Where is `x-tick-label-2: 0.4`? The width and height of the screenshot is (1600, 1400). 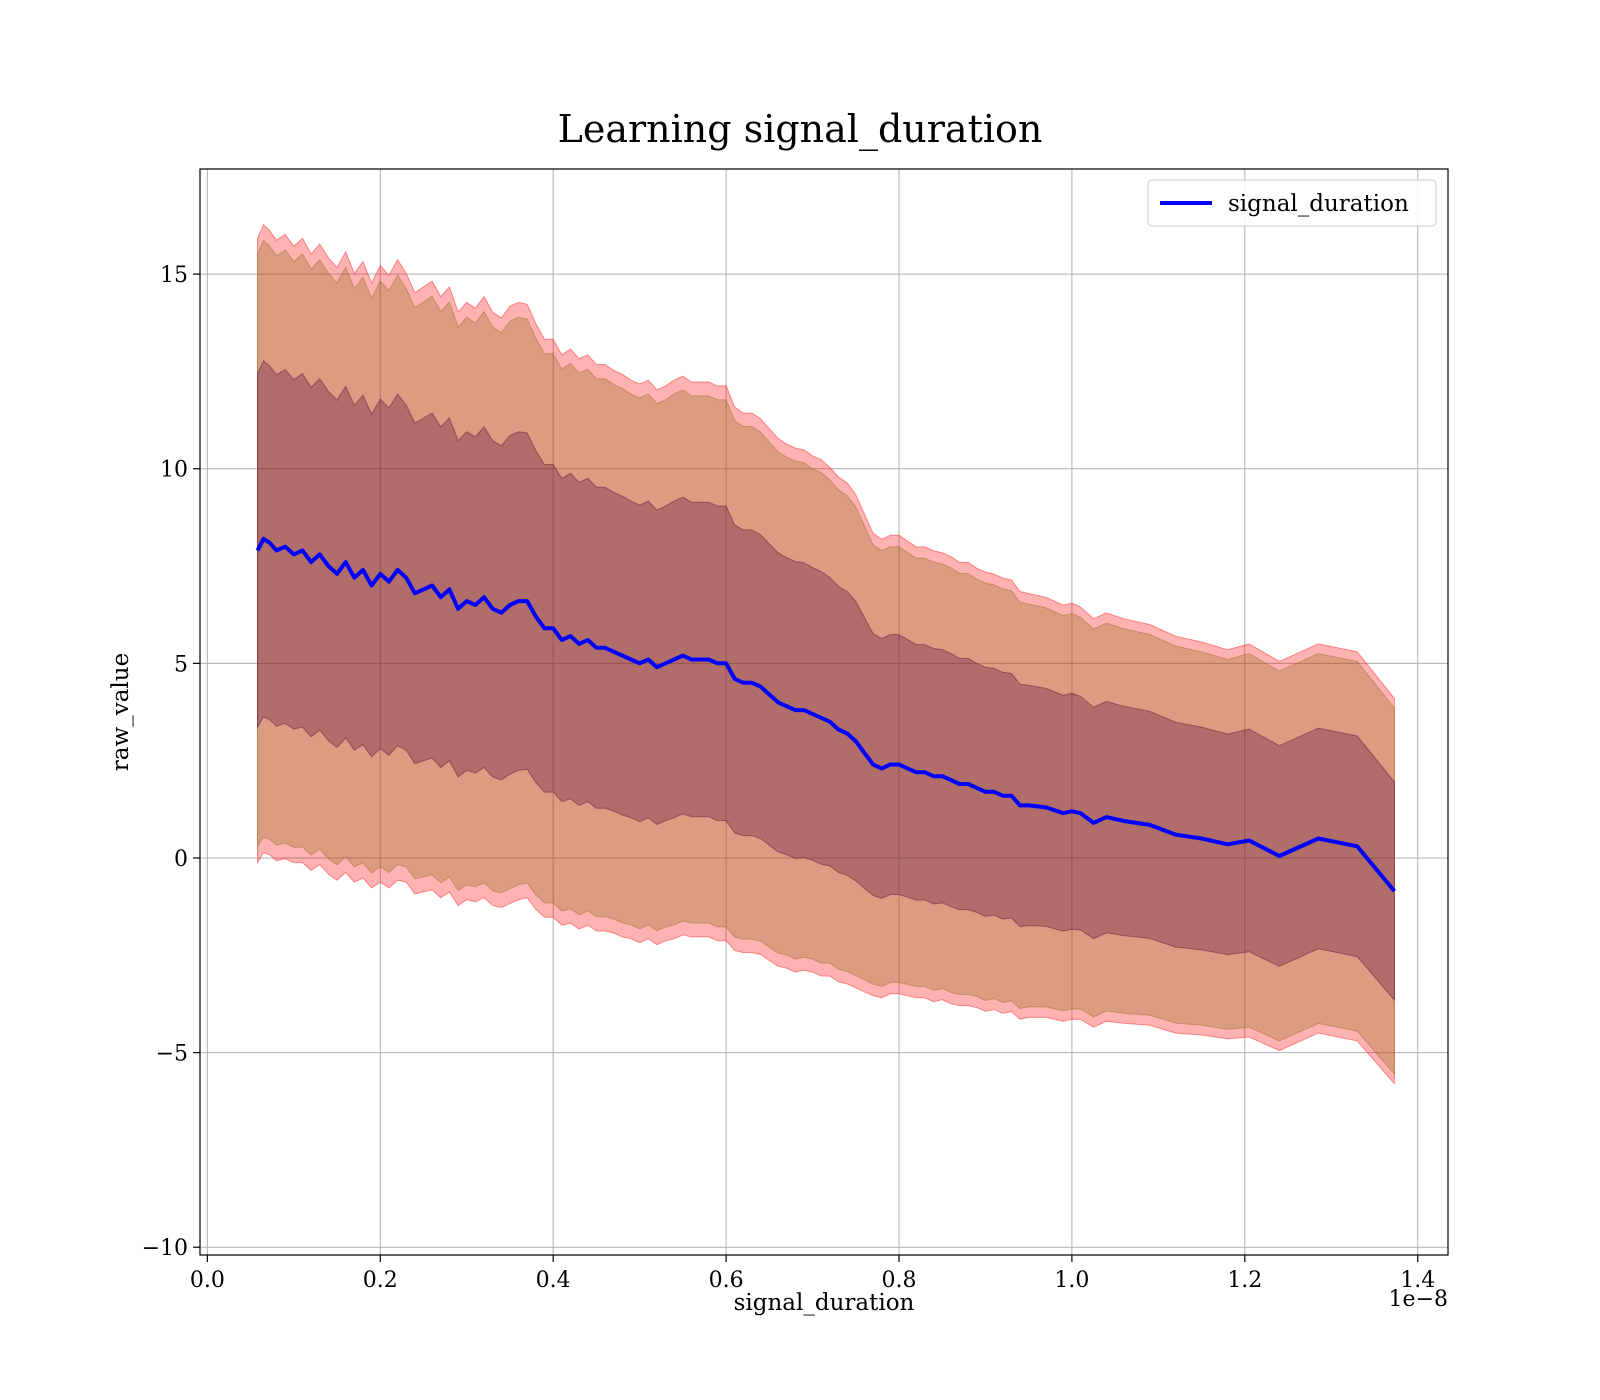 x-tick-label-2: 0.4 is located at coordinates (553, 1280).